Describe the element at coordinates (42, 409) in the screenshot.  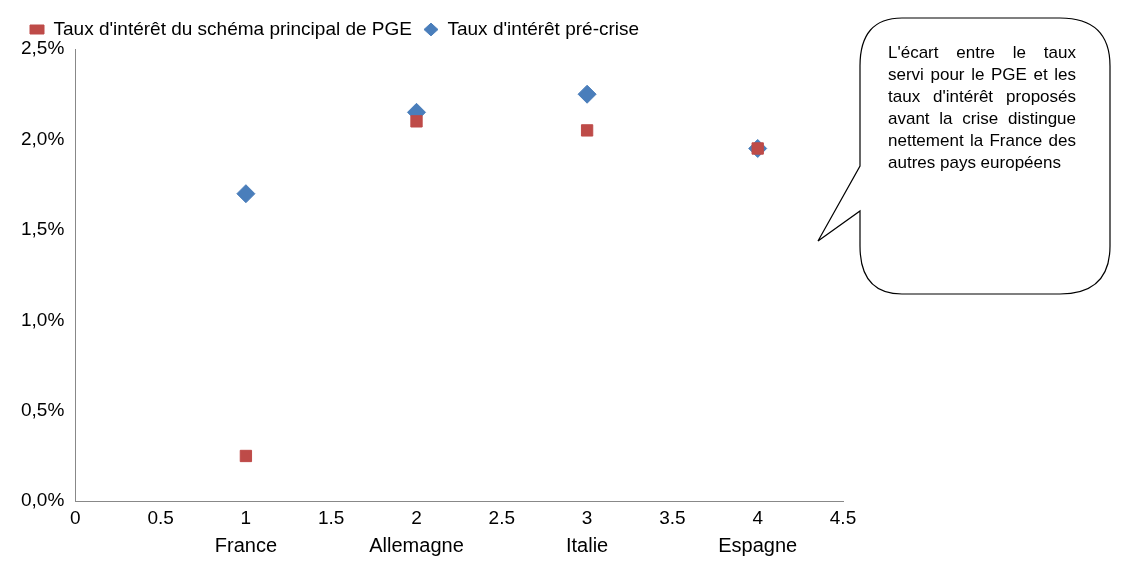
I see `y-tick-label: 0,5%` at that location.